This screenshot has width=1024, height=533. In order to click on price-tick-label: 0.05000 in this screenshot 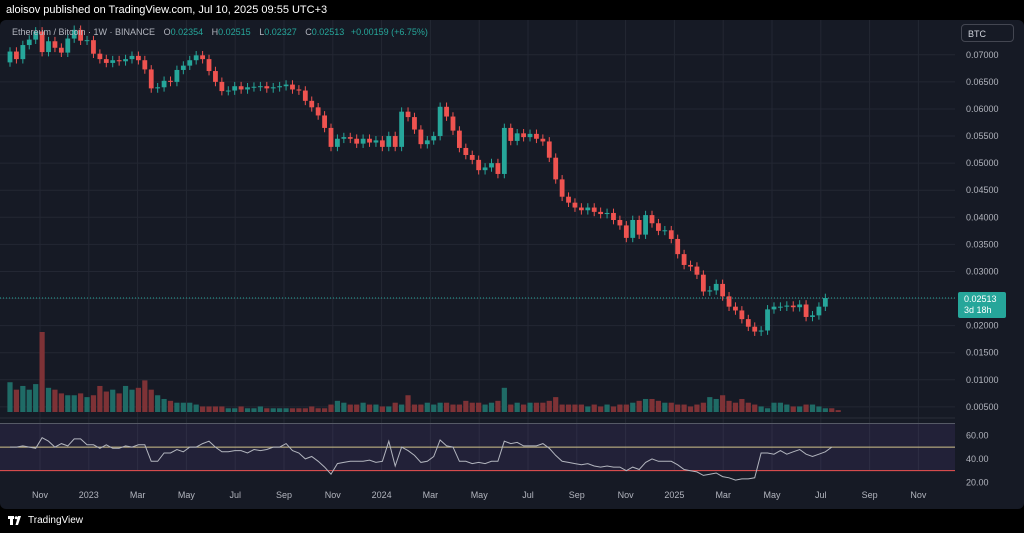, I will do `click(982, 163)`.